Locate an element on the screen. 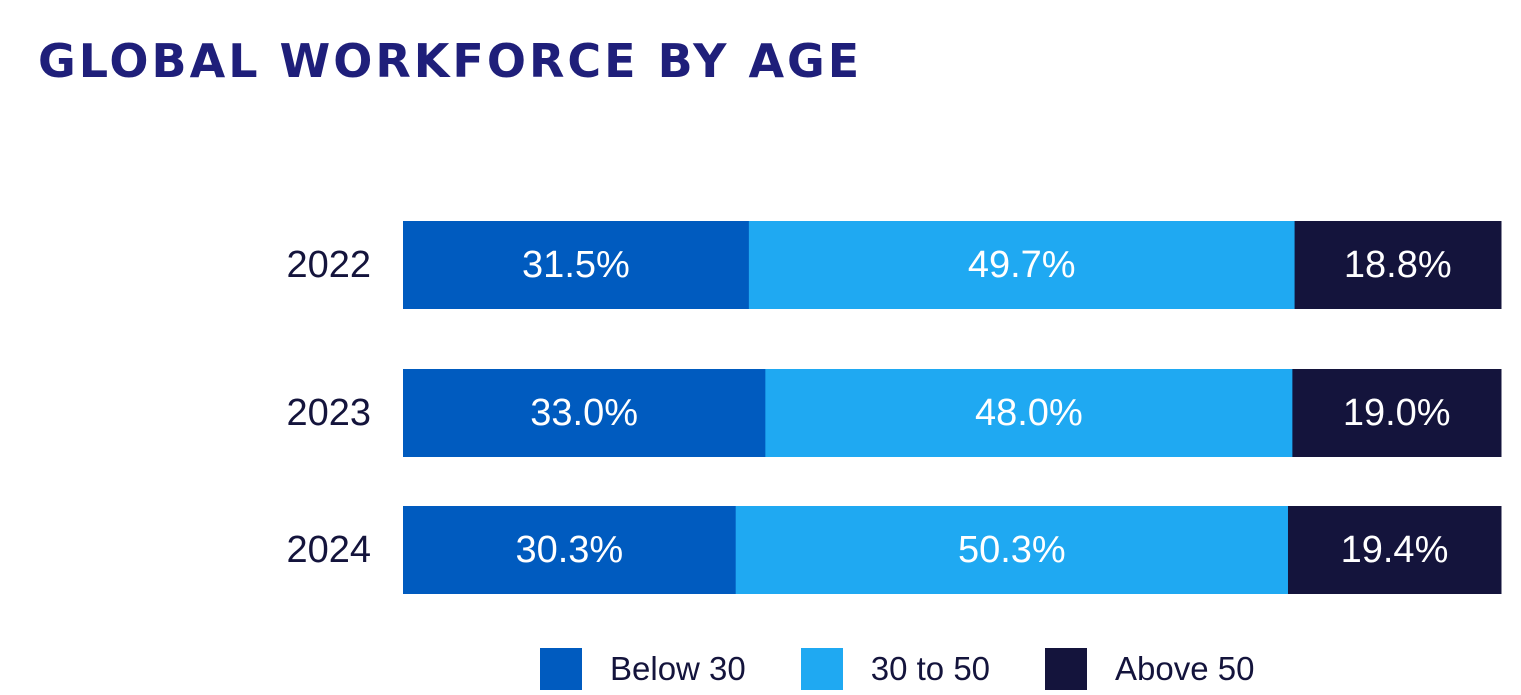 This screenshot has height=695, width=1521. data-label-2022-above-50: 18.8% is located at coordinates (1398, 265).